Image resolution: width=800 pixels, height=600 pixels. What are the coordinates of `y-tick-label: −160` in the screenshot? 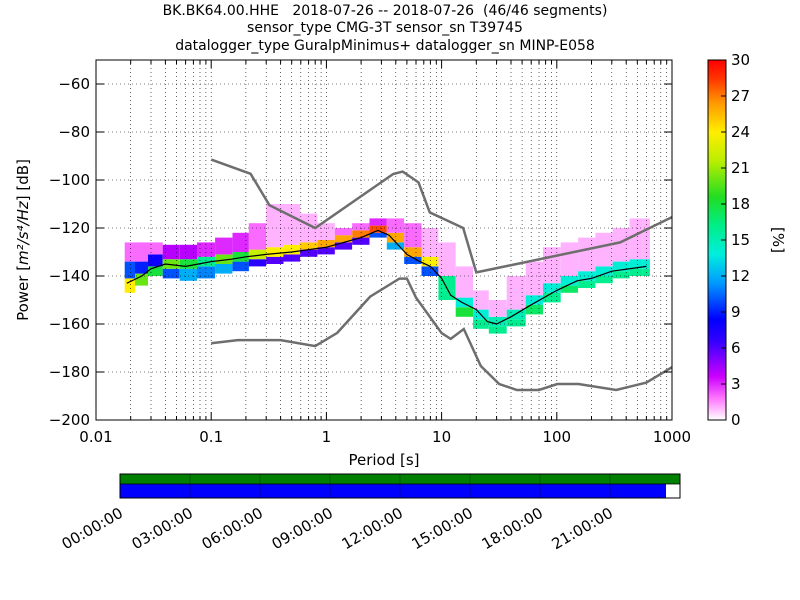 It's located at (69, 324).